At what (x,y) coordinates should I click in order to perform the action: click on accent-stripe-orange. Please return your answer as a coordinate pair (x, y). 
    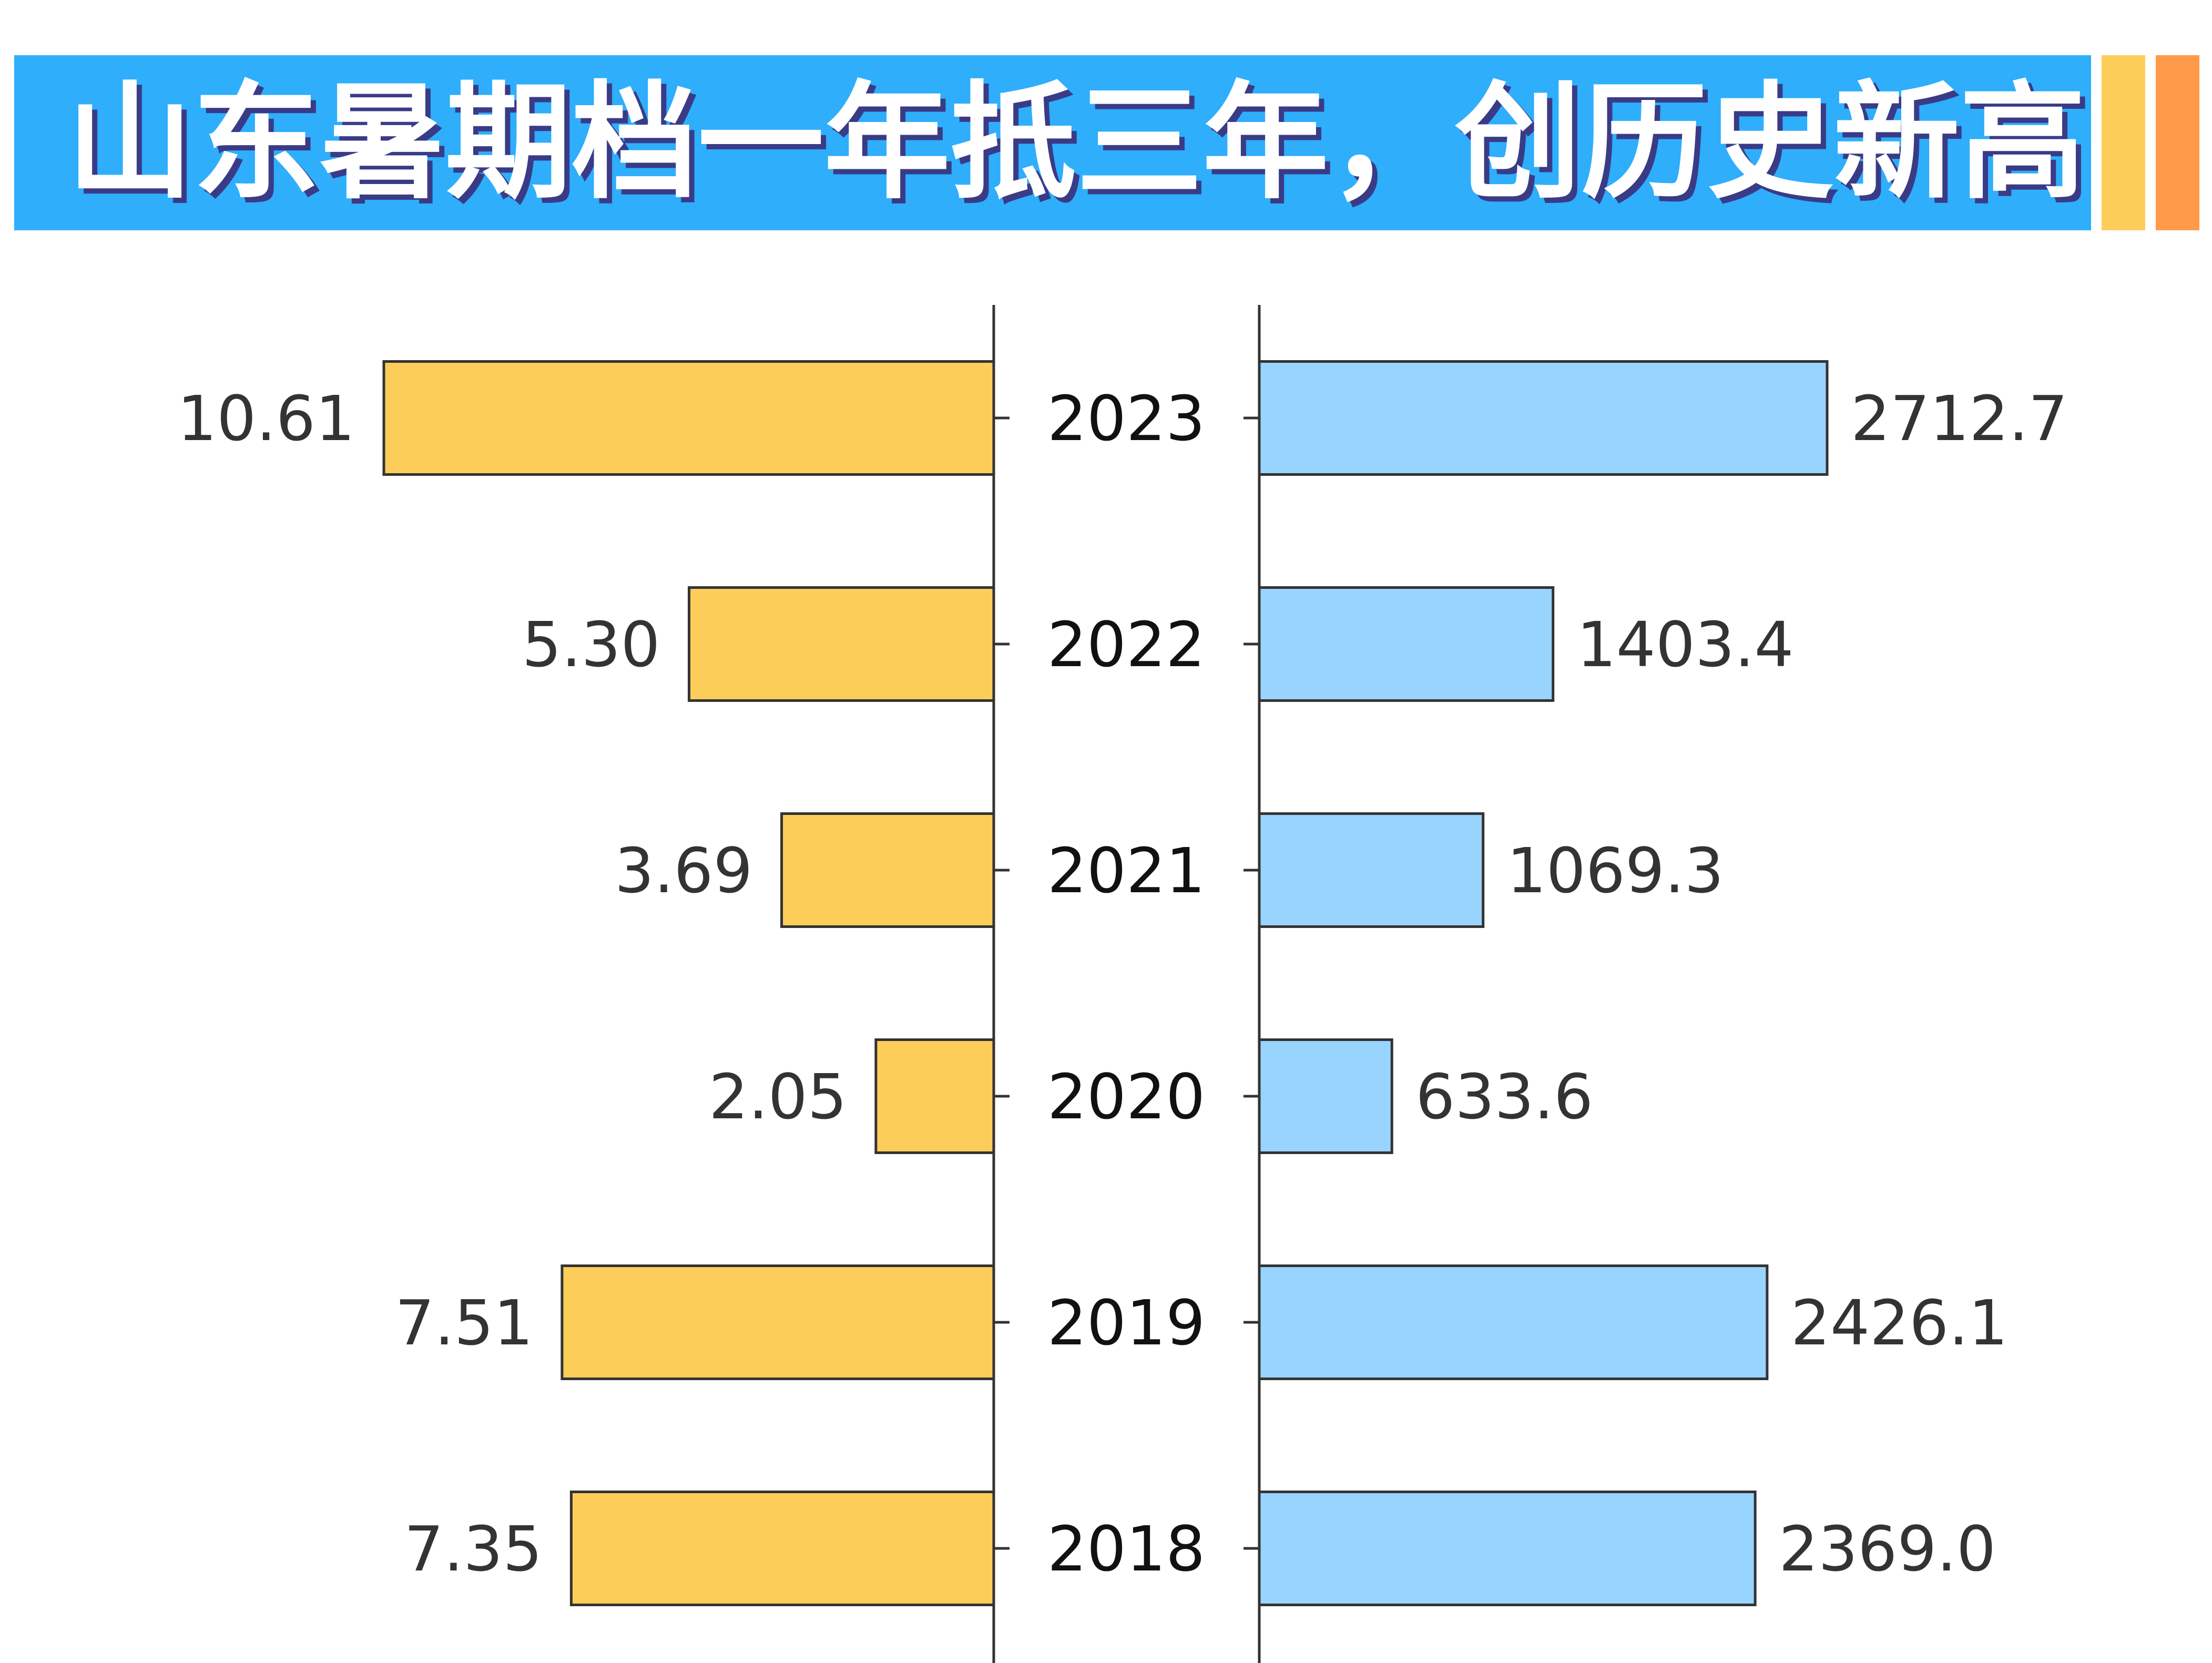
    Looking at the image, I should click on (2177, 143).